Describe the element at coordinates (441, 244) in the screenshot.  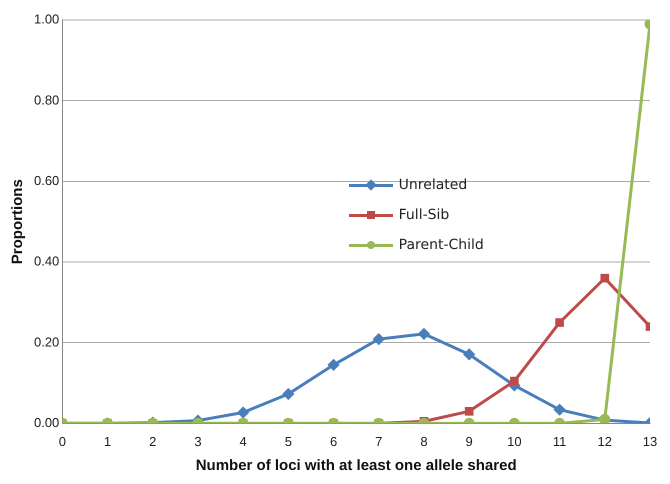
I see `legend-label: Parent-Child` at that location.